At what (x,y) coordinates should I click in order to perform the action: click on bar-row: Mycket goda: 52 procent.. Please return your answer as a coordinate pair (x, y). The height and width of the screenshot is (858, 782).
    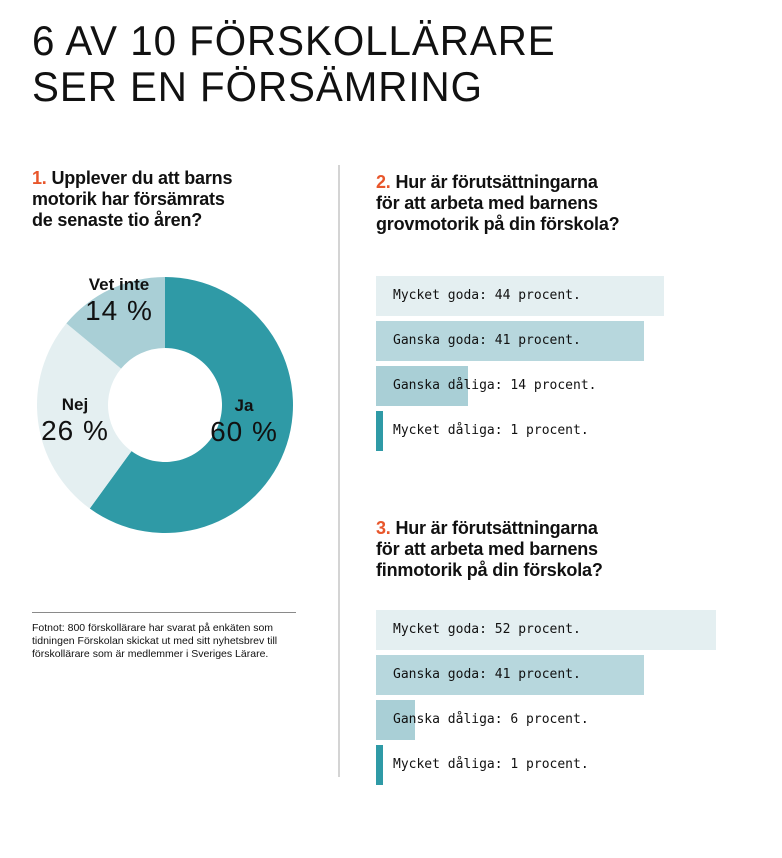
    Looking at the image, I should click on (546, 630).